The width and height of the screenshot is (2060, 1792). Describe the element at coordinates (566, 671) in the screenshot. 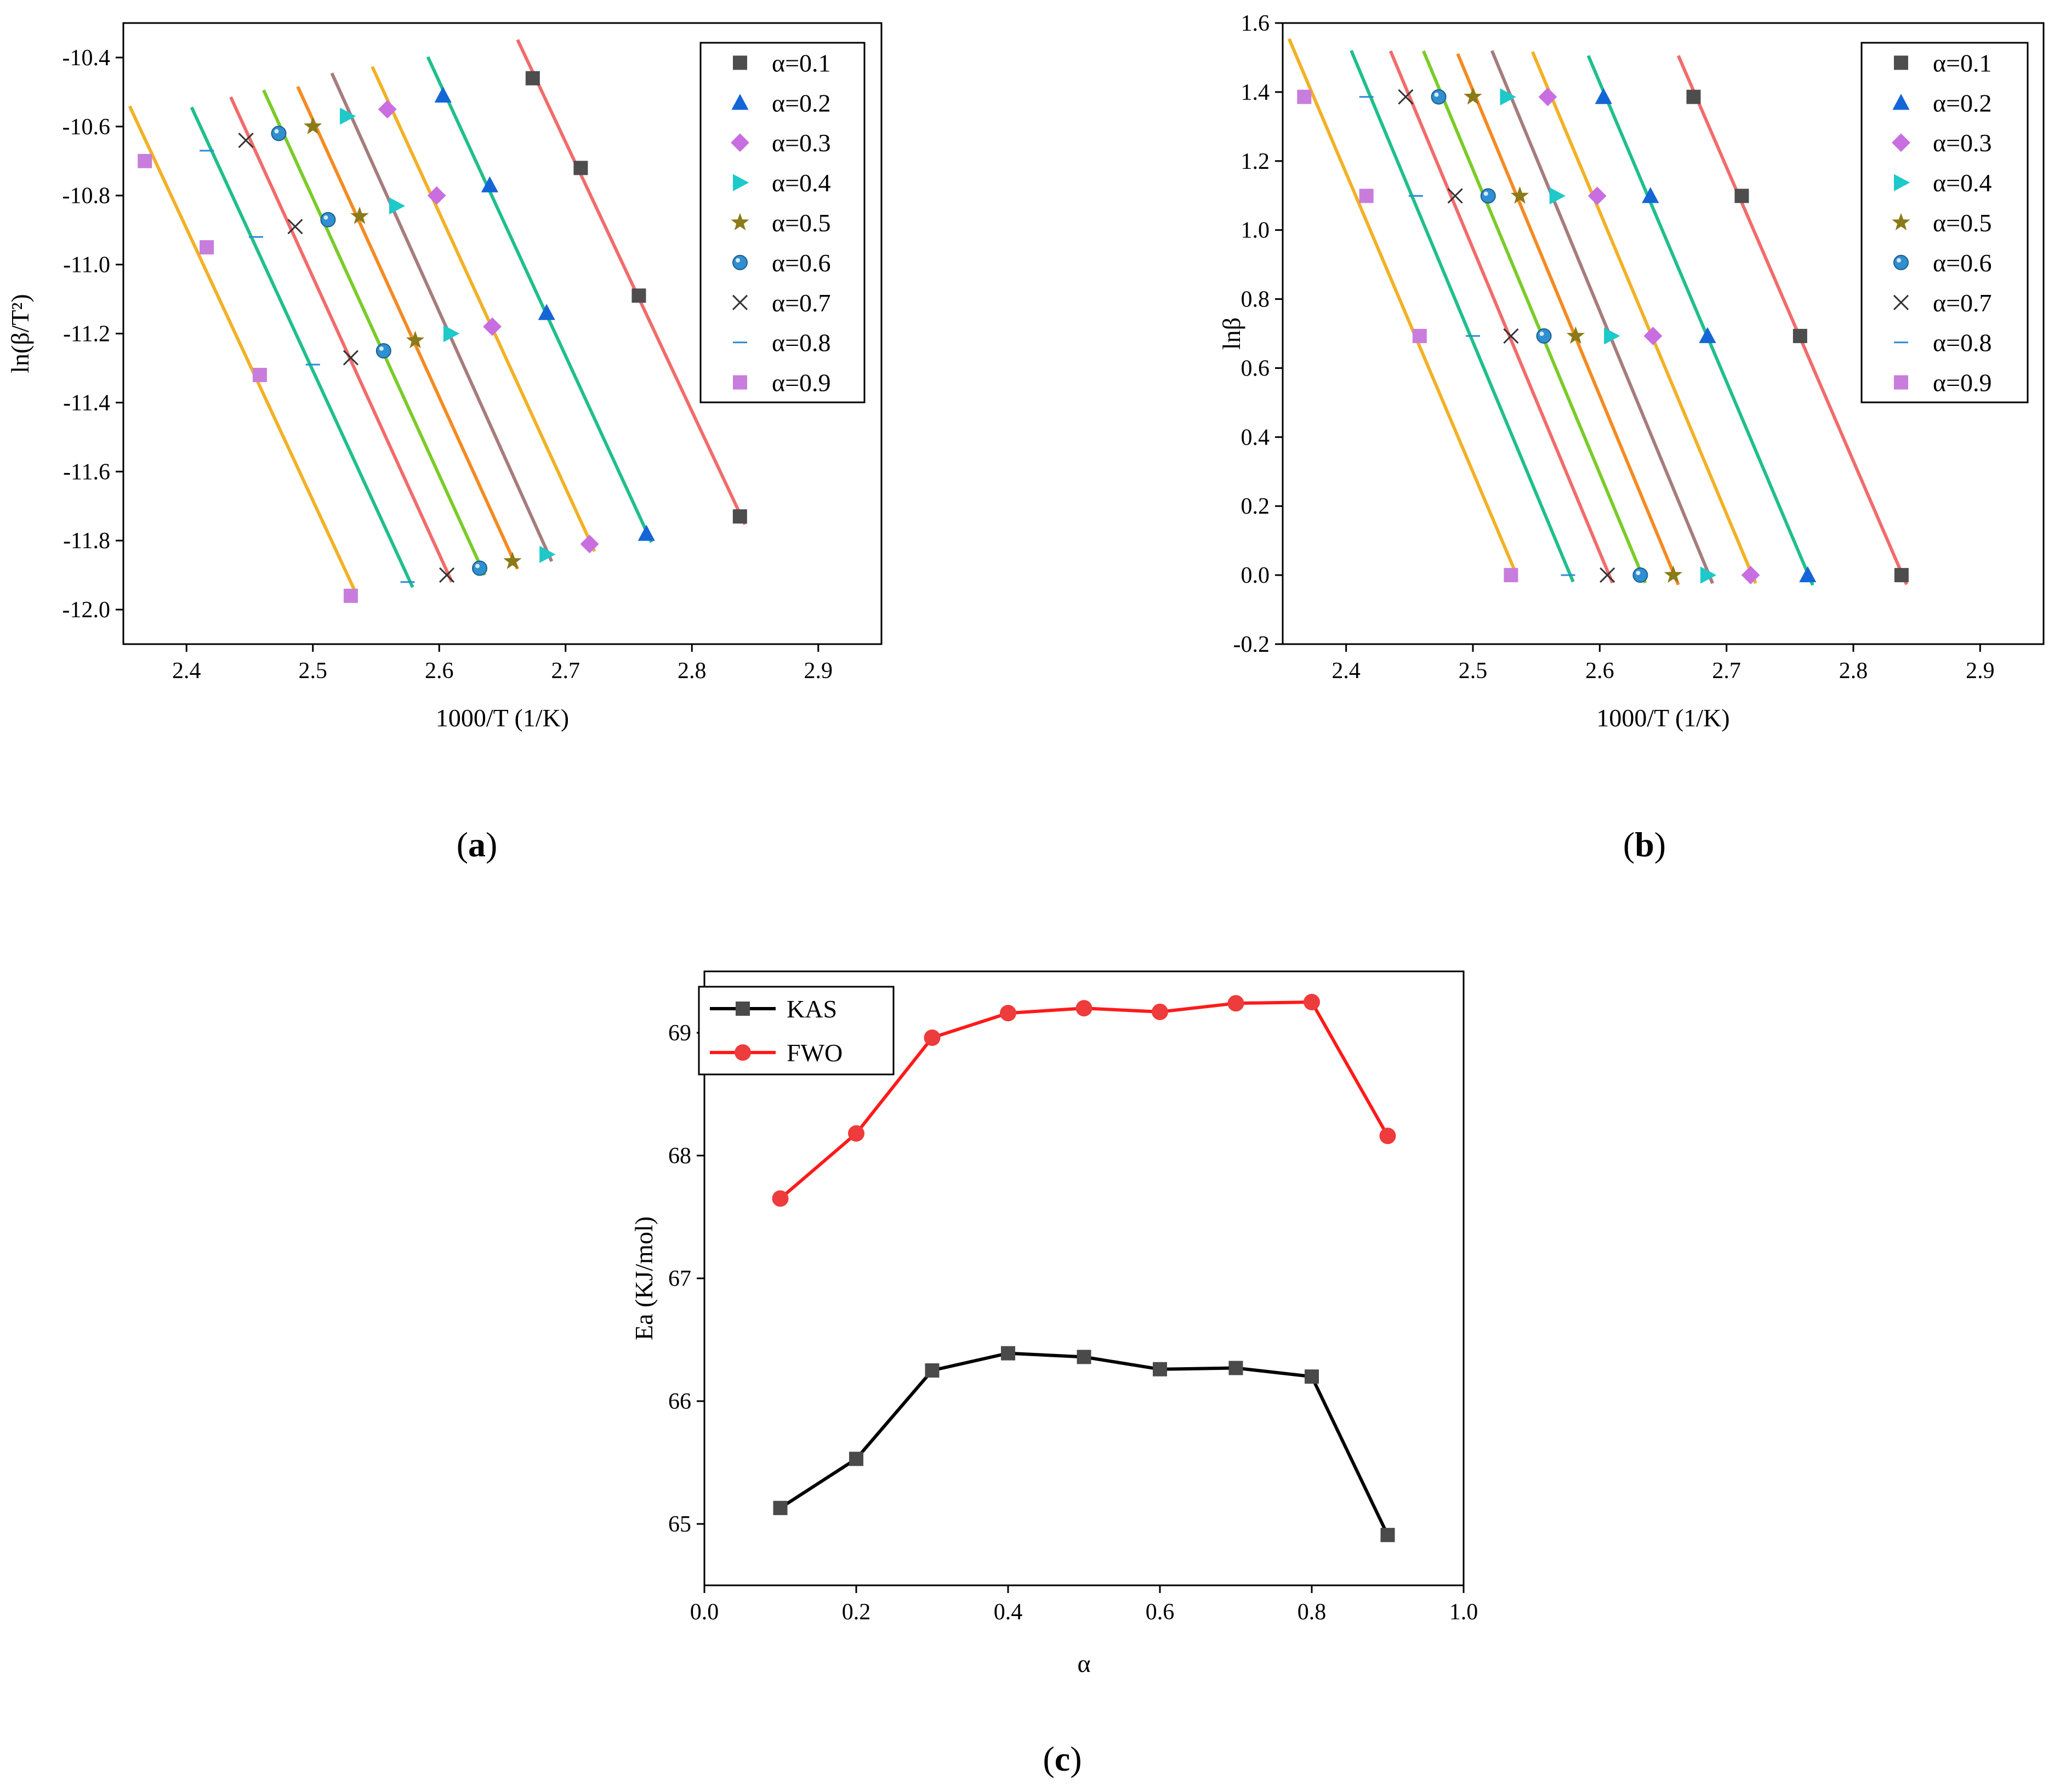

I see `x-tick-label: 2.7` at that location.